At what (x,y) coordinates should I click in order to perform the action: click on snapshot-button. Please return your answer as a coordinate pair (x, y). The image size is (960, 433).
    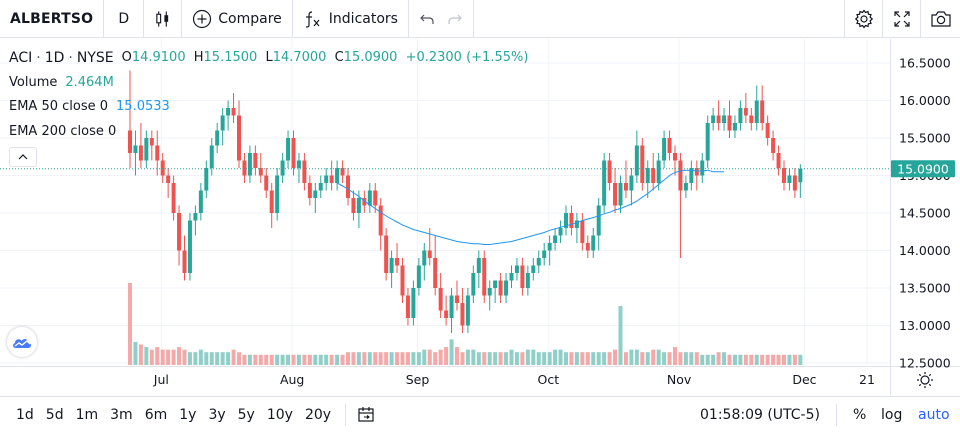
    Looking at the image, I should click on (940, 19).